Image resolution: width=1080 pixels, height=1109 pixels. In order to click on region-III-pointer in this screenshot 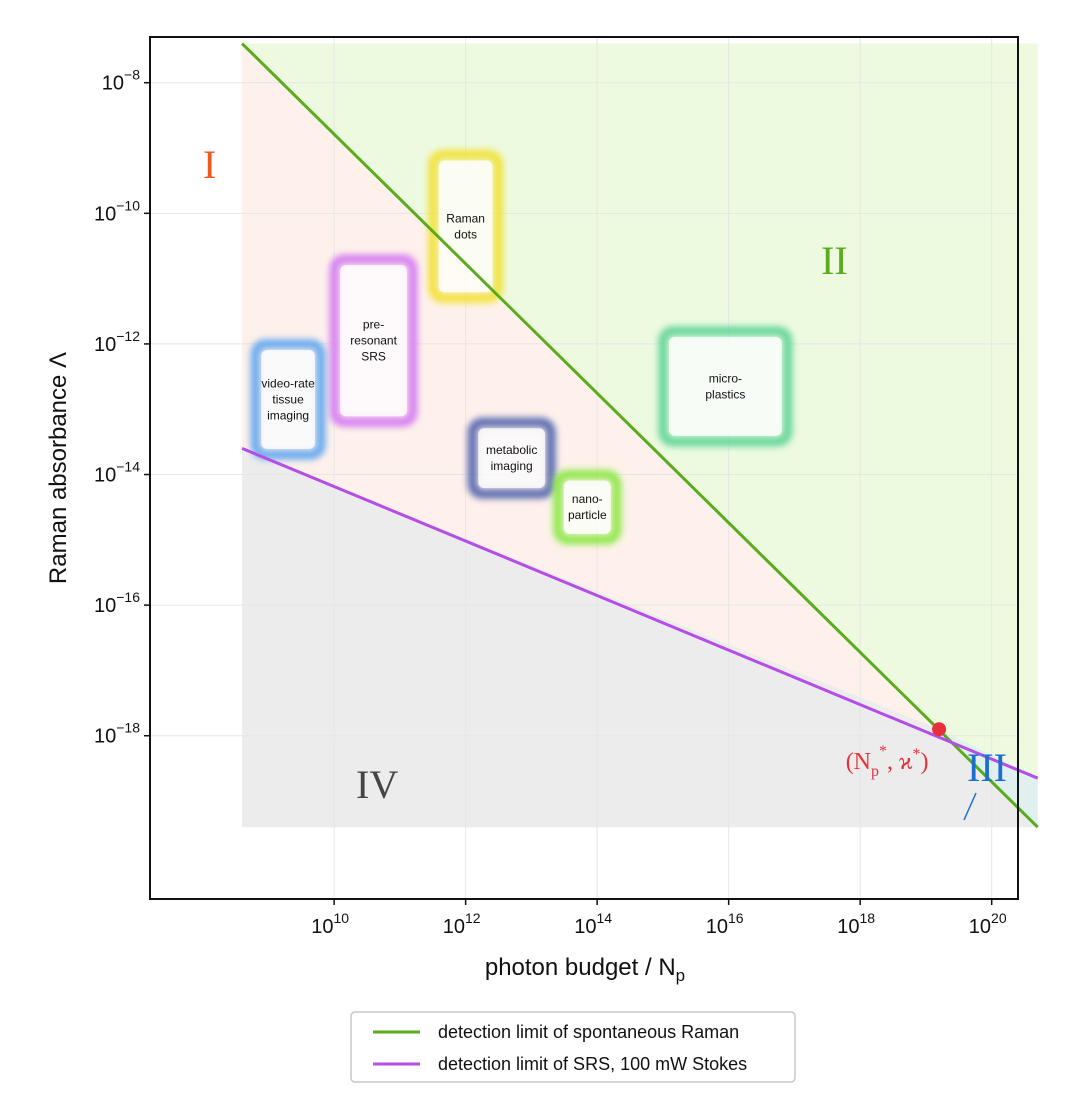, I will do `click(970, 806)`.